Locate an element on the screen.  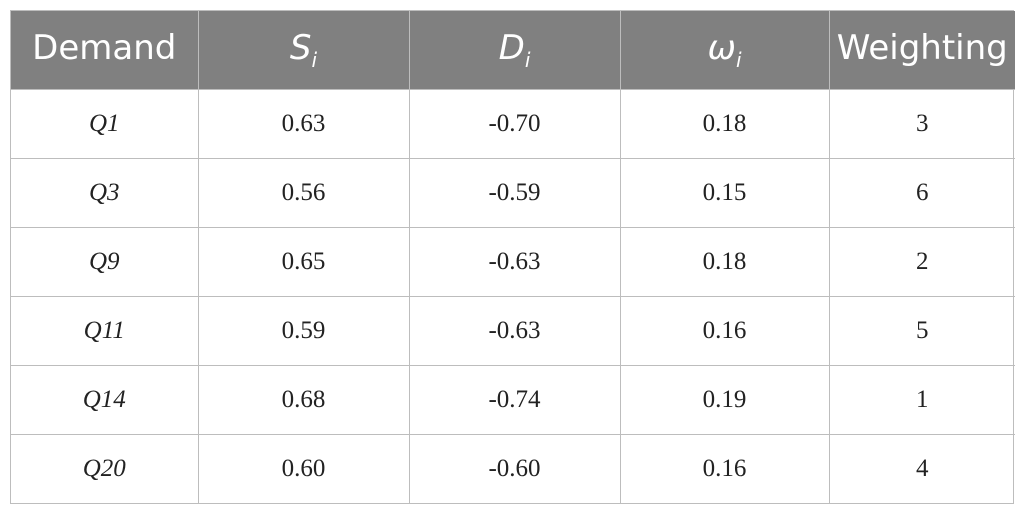
table-row: Q20 0.60 -0.60 0.16 4 is located at coordinates (513, 468).